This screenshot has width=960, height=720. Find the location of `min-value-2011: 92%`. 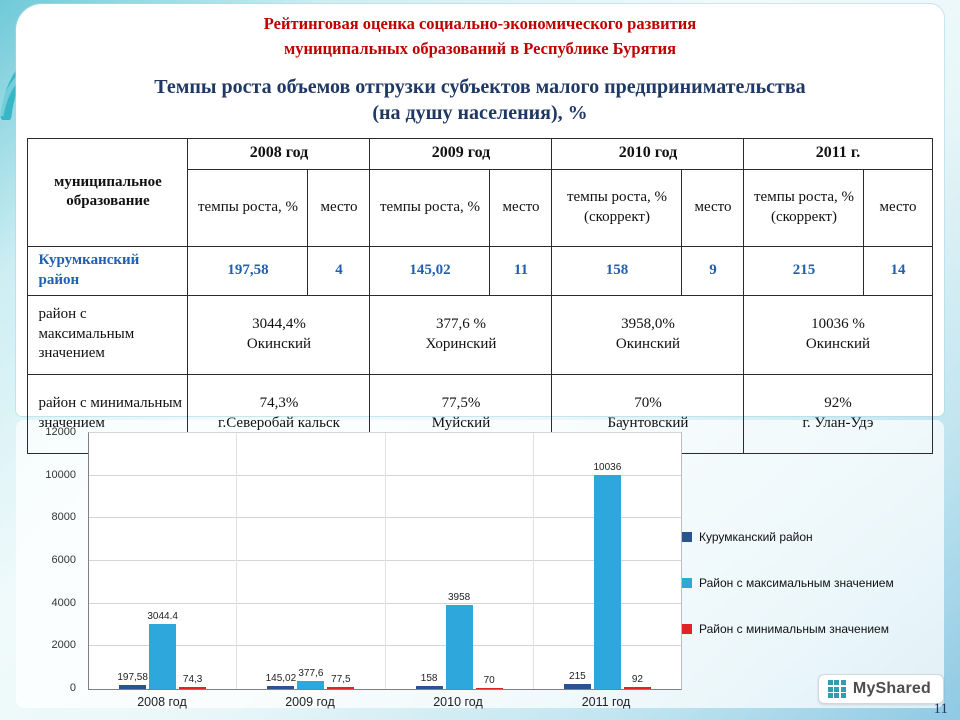

min-value-2011: 92% is located at coordinates (838, 403).